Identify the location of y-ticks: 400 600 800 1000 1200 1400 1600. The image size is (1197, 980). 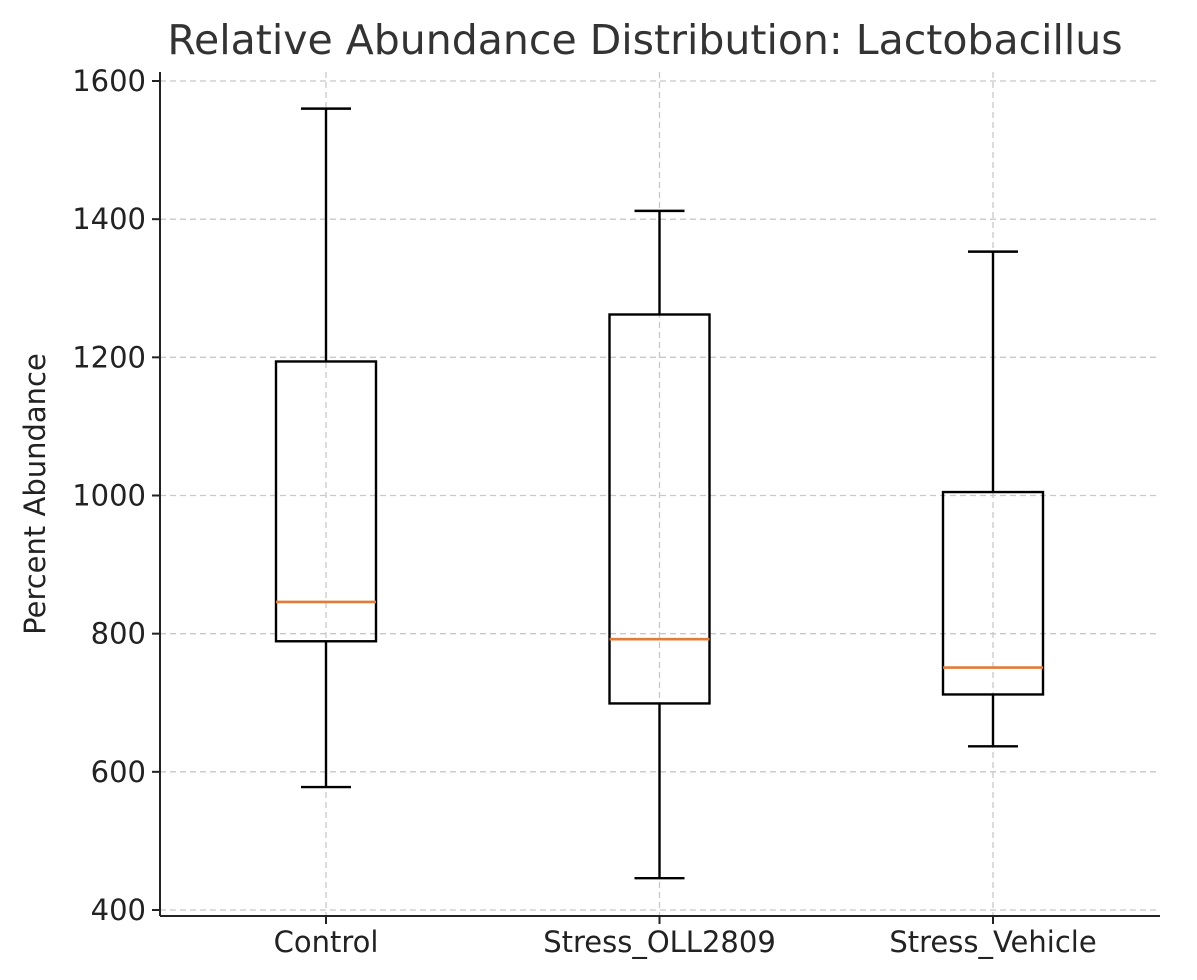
(116, 495).